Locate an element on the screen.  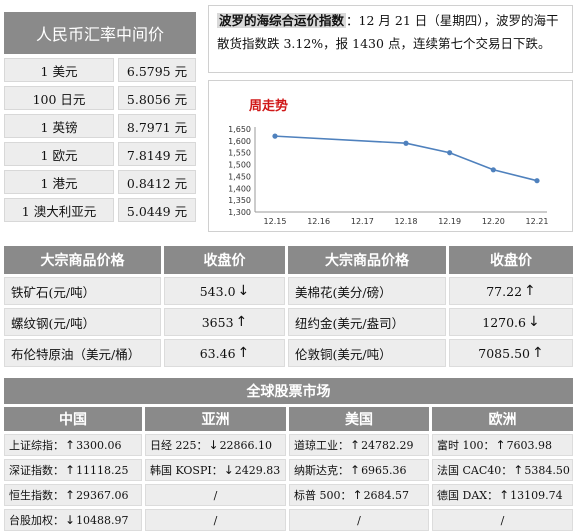
stock-market-title: 全球股票市场 is located at coordinates (288, 391).